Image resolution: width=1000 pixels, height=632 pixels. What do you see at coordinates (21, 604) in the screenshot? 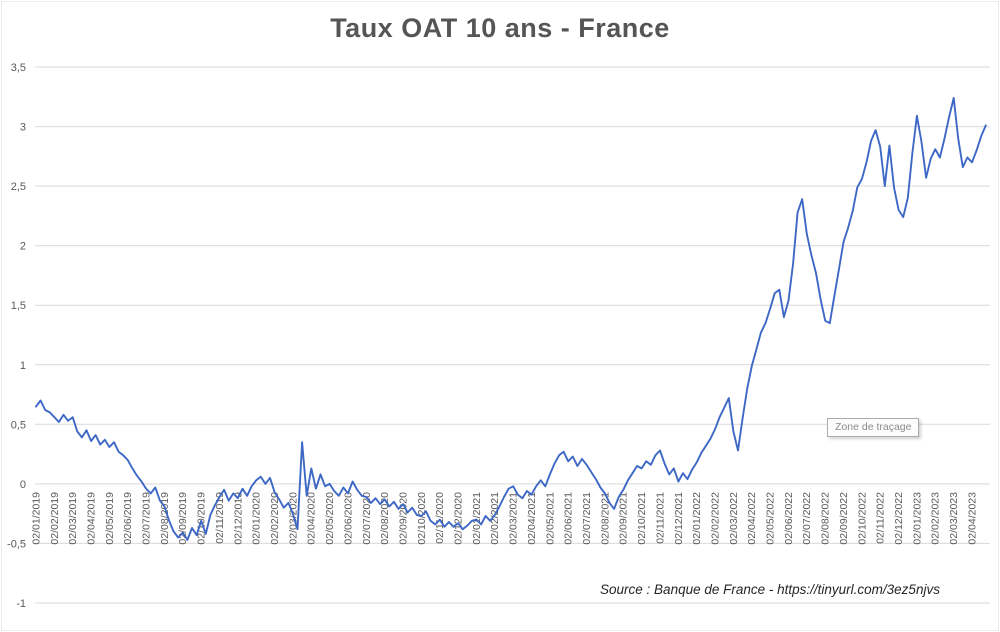
I see `y-axis-tick-label: -1` at bounding box center [21, 604].